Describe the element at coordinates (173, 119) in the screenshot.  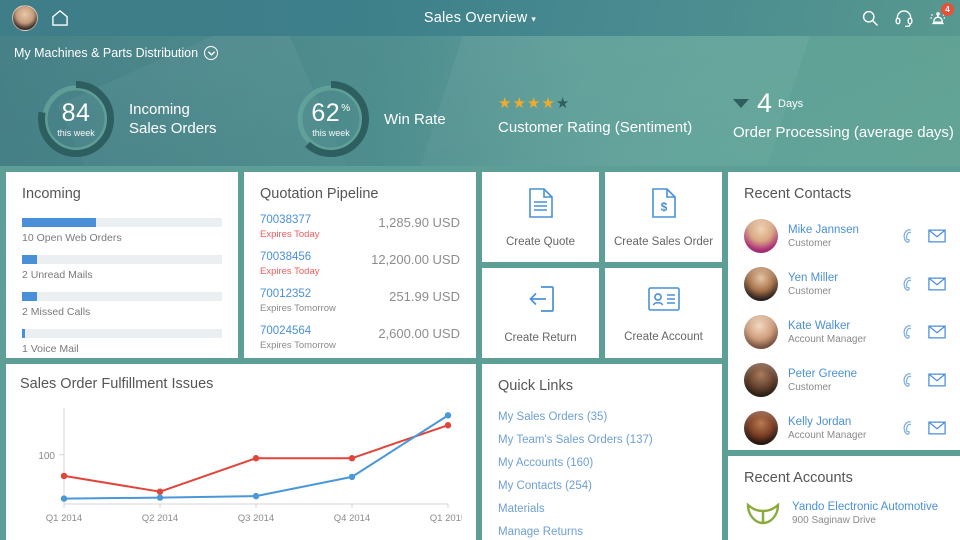
I see `kpi-label-incoming-orders: Incoming Sales Orders` at that location.